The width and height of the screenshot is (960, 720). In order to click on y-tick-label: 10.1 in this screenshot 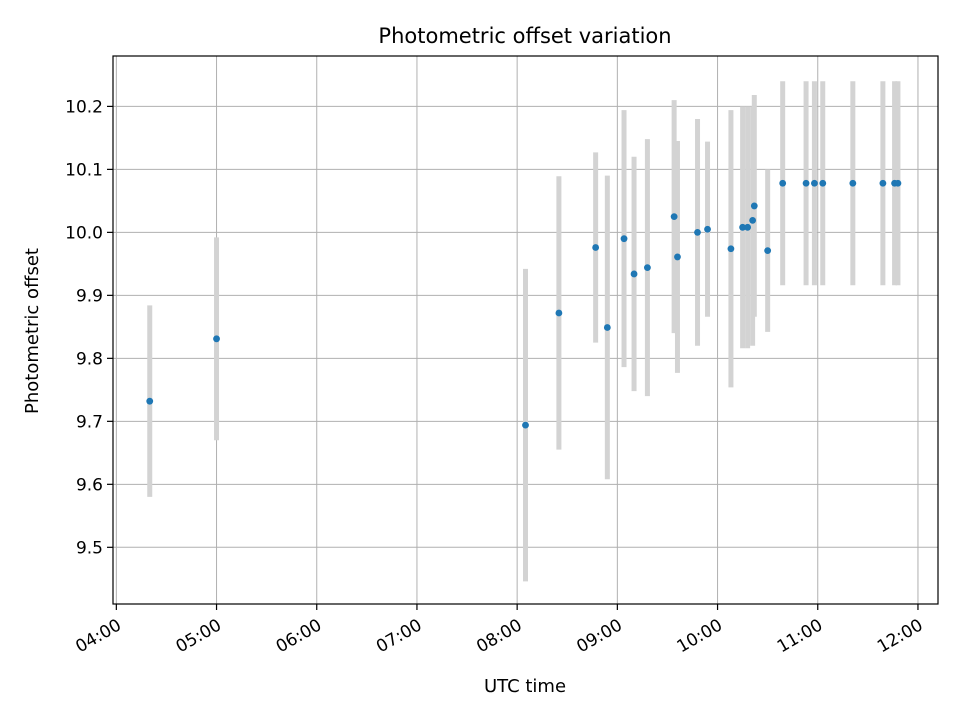, I will do `click(84, 170)`.